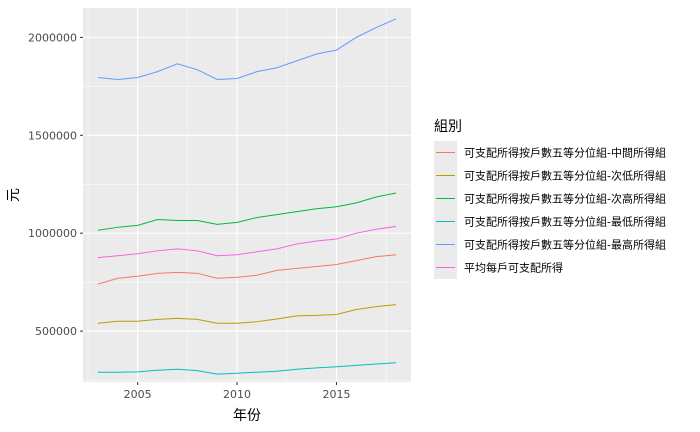 This screenshot has height=432, width=700. I want to click on x-axis: 2005 2010 2015, so click(237, 391).